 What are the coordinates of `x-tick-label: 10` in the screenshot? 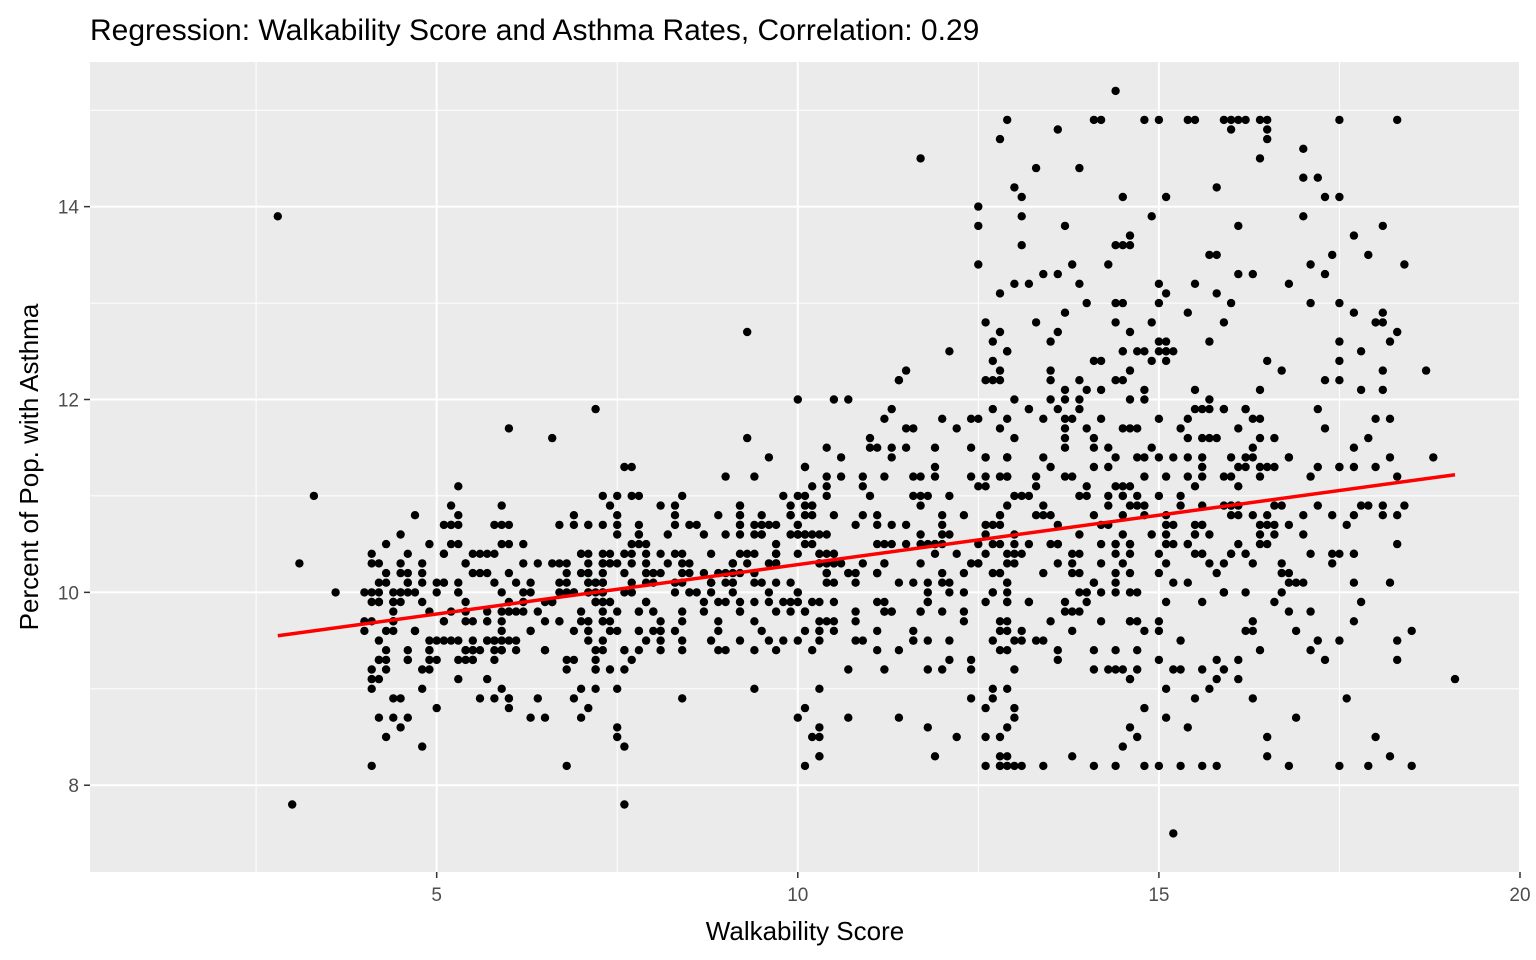 It's located at (797, 895).